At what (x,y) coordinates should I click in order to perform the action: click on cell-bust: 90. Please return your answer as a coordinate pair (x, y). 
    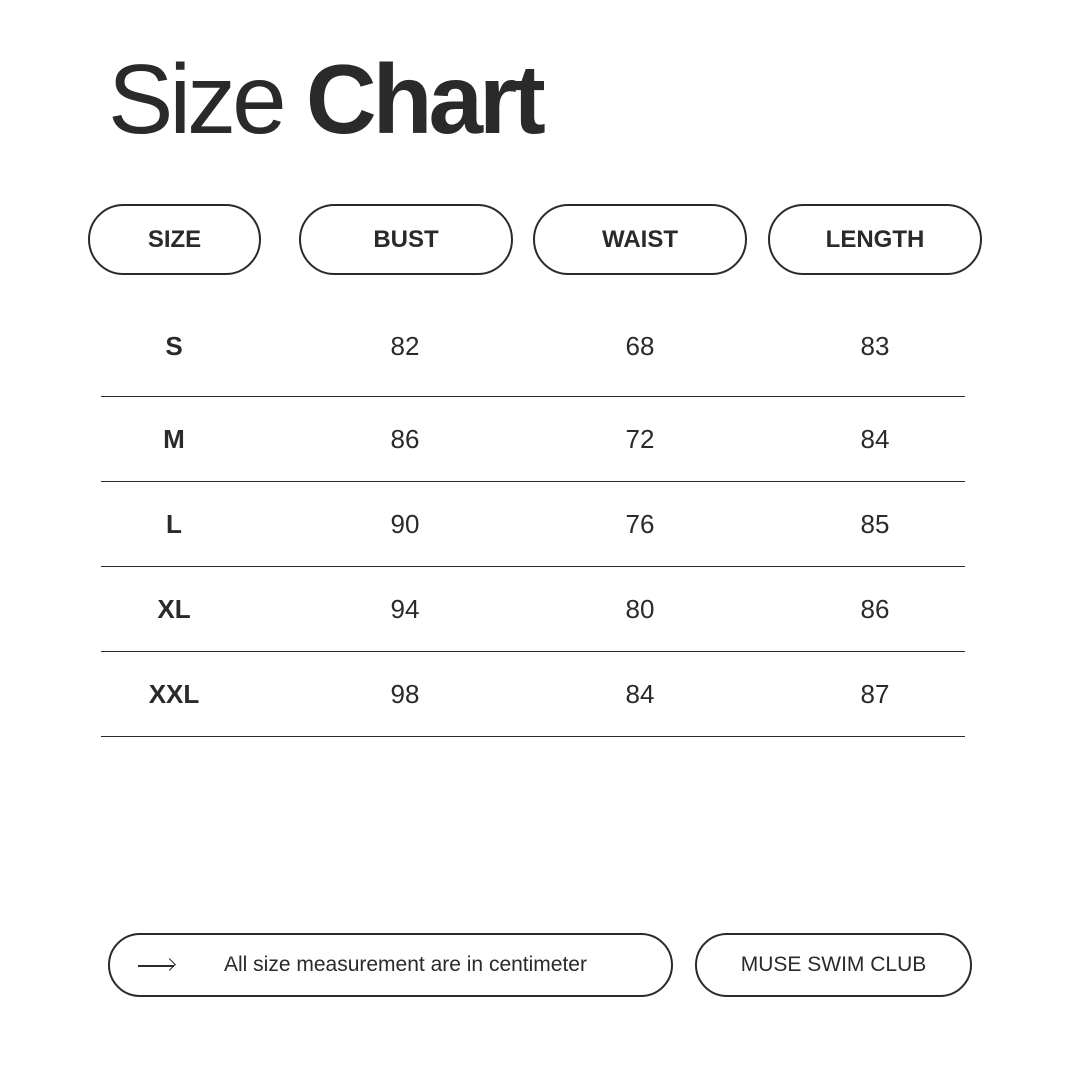
    Looking at the image, I should click on (405, 524).